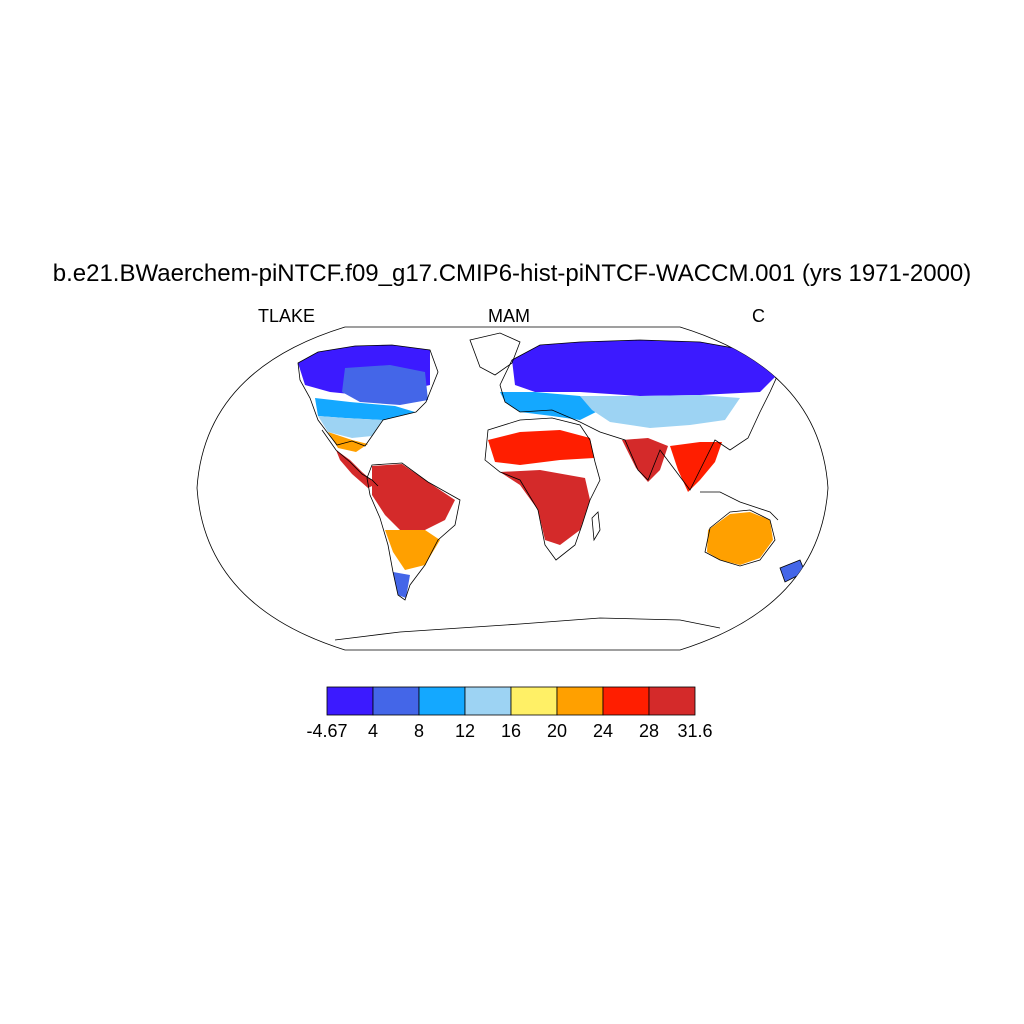  What do you see at coordinates (287, 316) in the screenshot?
I see `variable-label: TLAKE` at bounding box center [287, 316].